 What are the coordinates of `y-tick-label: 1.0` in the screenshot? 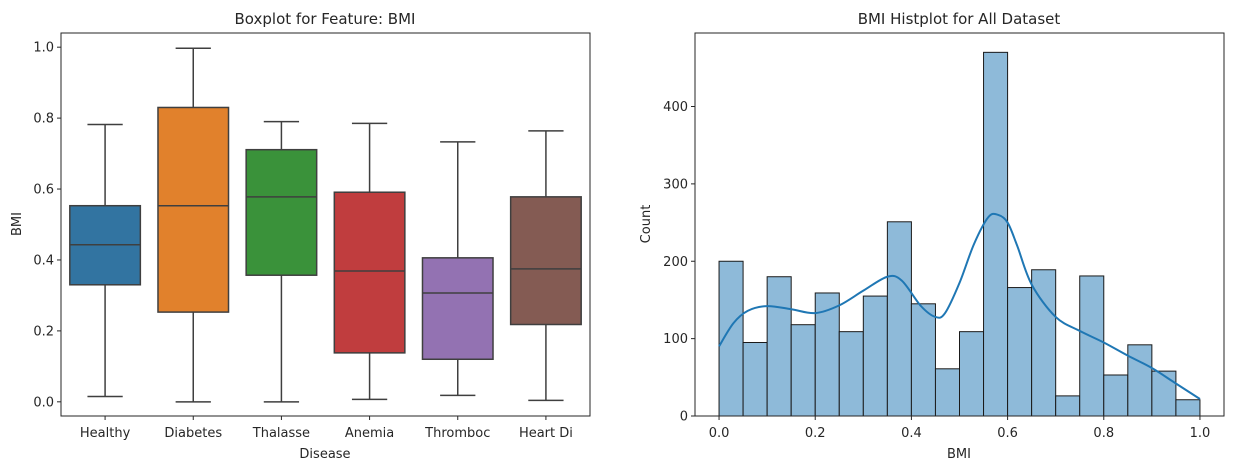 It's located at (43, 48).